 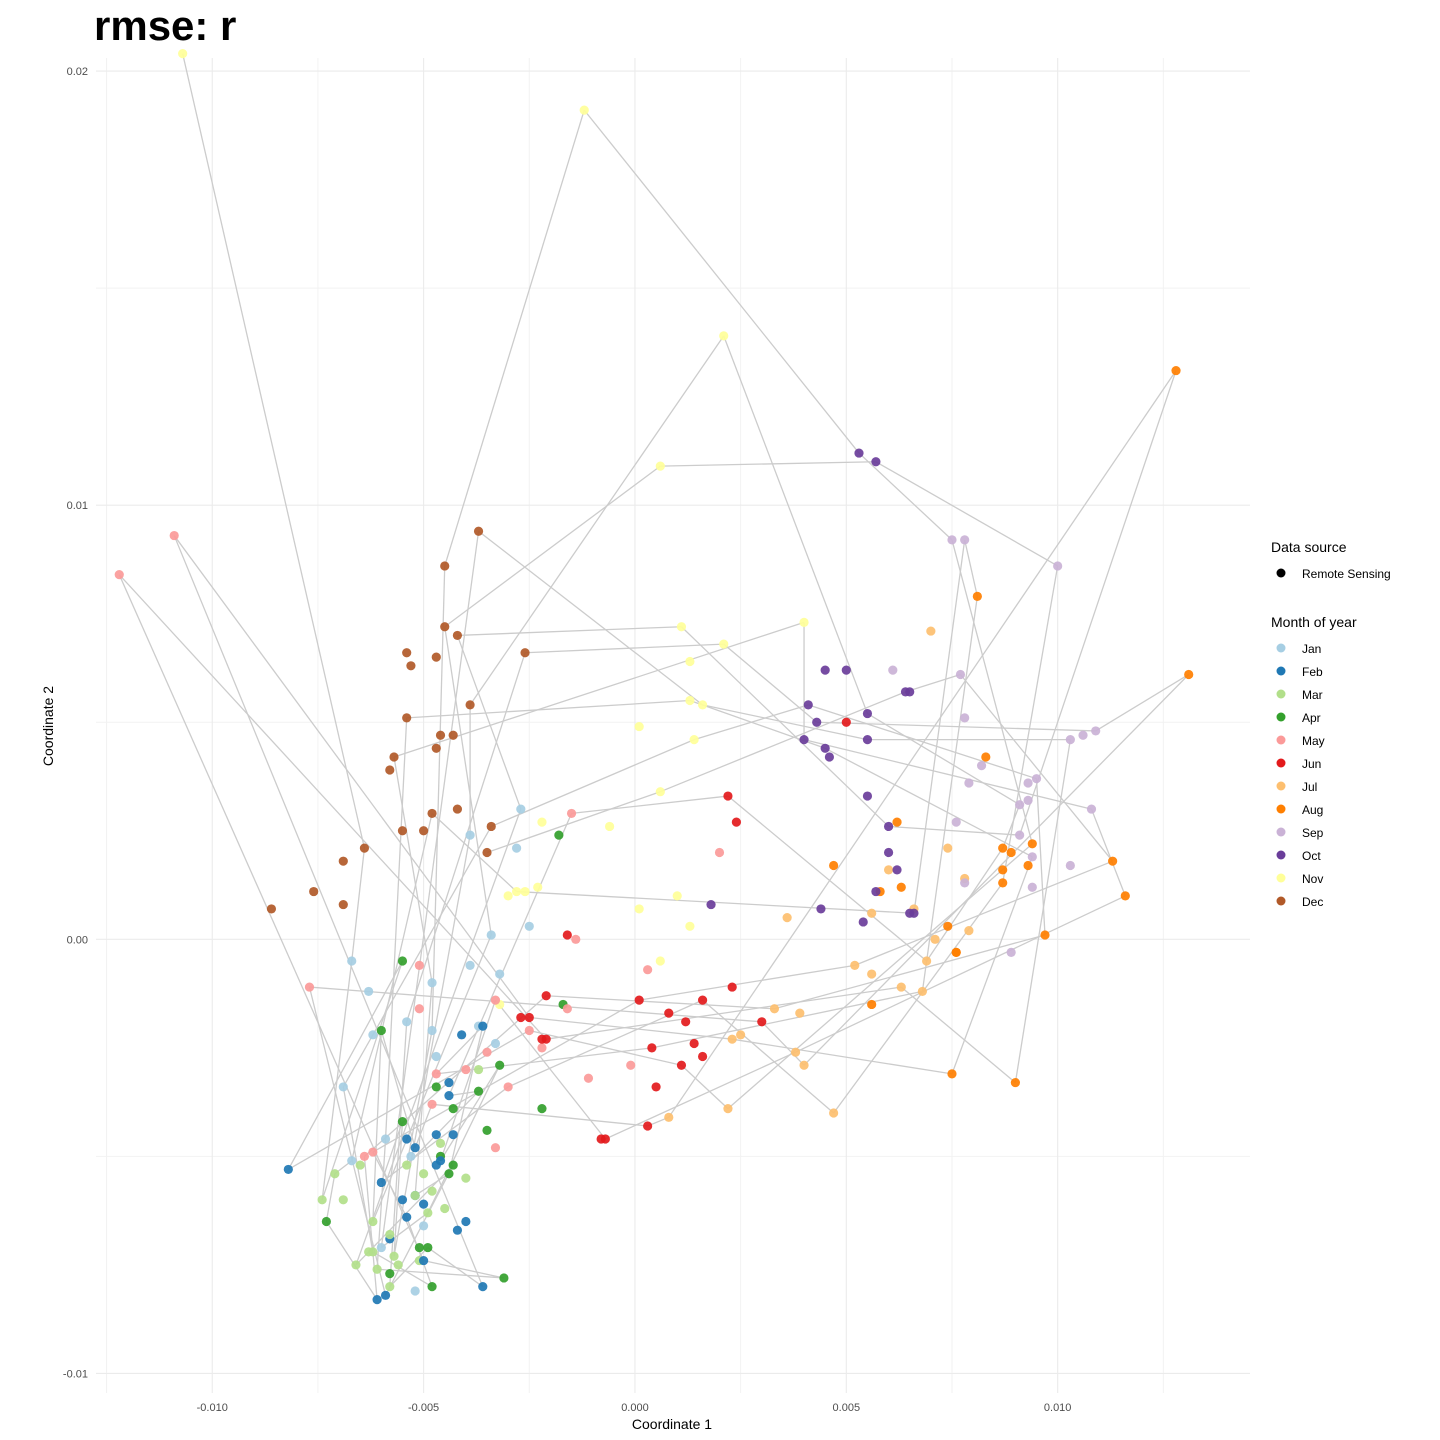 What do you see at coordinates (1314, 622) in the screenshot?
I see `legend-color-title: Month of year` at bounding box center [1314, 622].